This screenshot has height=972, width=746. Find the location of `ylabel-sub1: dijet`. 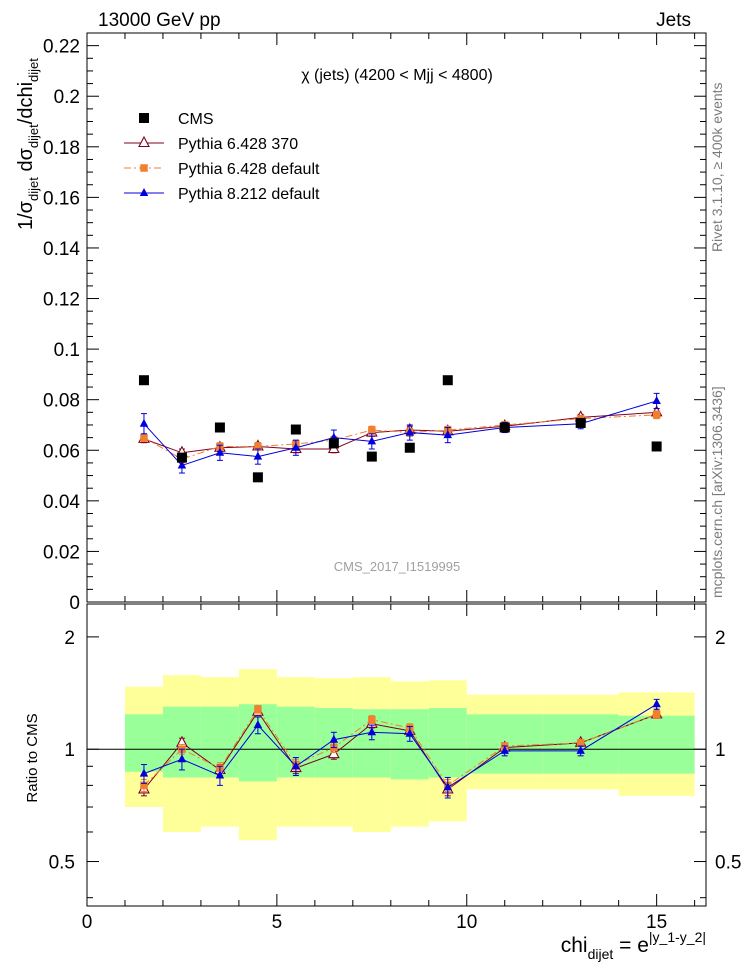

ylabel-sub1: dijet is located at coordinates (33, 189).